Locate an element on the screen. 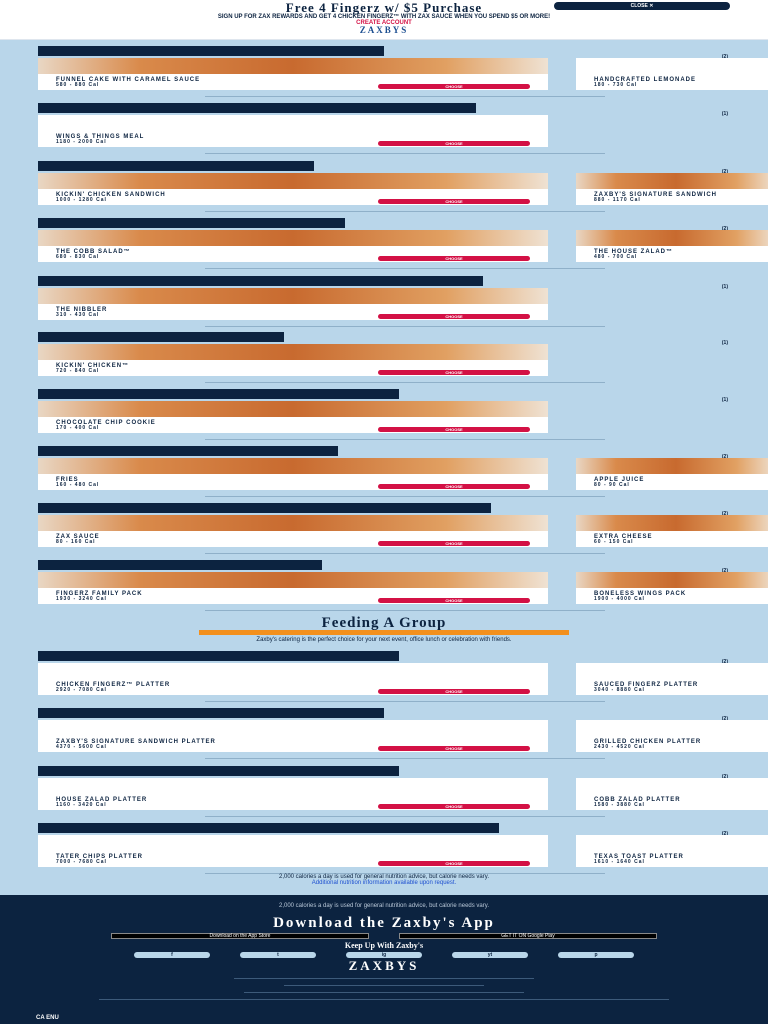 The image size is (768, 1024). menu-item-card: Wings & Things Meal 1180 - 2000 Cal CHOOSE is located at coordinates (293, 131).